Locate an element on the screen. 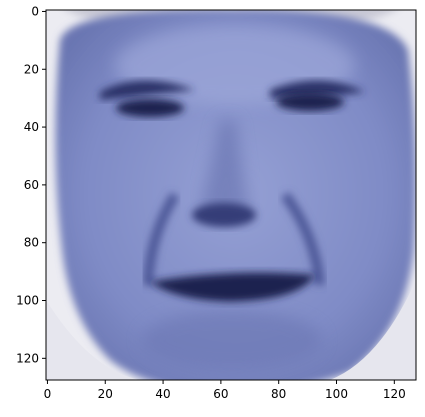  x-tick-label: 100 is located at coordinates (336, 394).